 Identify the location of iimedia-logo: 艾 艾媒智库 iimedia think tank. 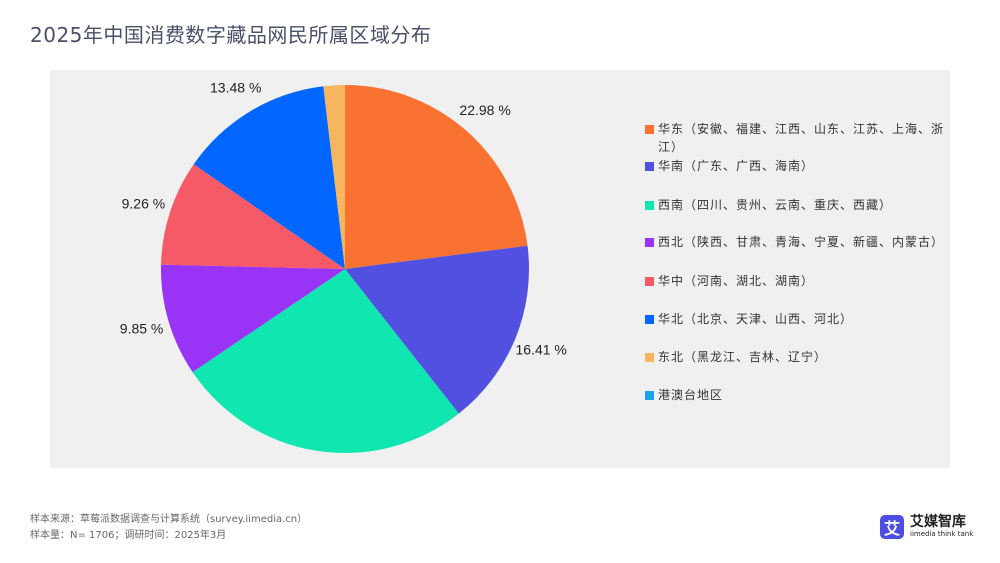
(926, 526).